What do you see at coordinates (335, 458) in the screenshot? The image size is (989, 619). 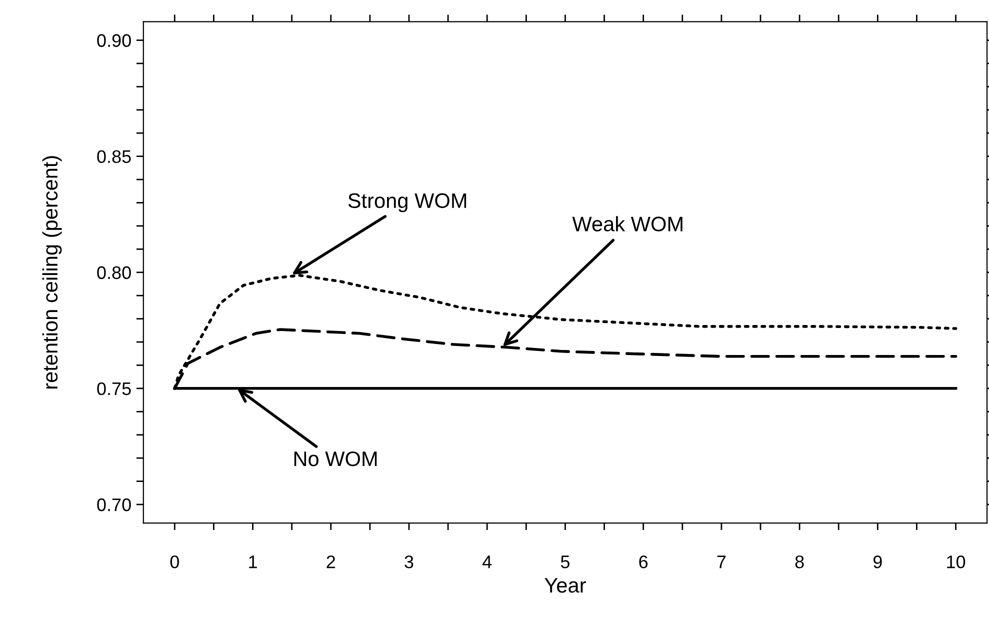 I see `annotation: No WOM` at bounding box center [335, 458].